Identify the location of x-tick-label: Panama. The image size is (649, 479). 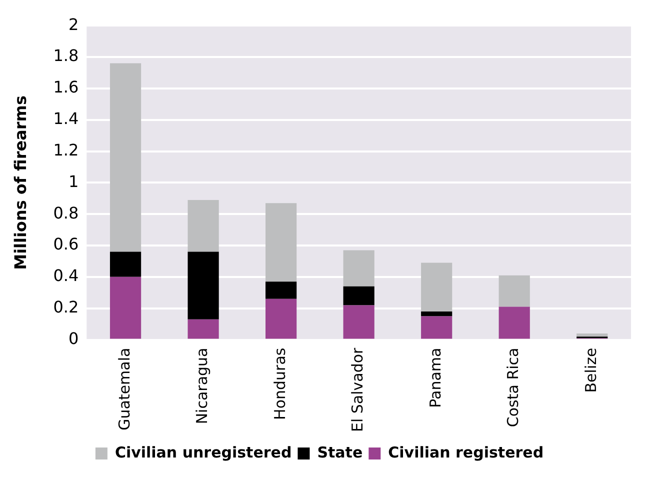
(435, 378).